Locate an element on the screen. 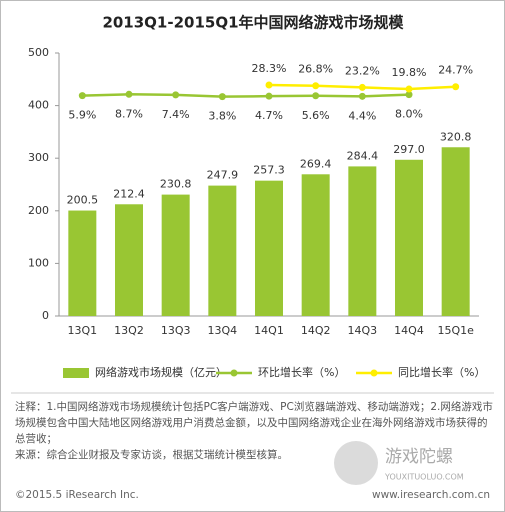 The image size is (505, 512). bar-label: 212.4 is located at coordinates (129, 193).